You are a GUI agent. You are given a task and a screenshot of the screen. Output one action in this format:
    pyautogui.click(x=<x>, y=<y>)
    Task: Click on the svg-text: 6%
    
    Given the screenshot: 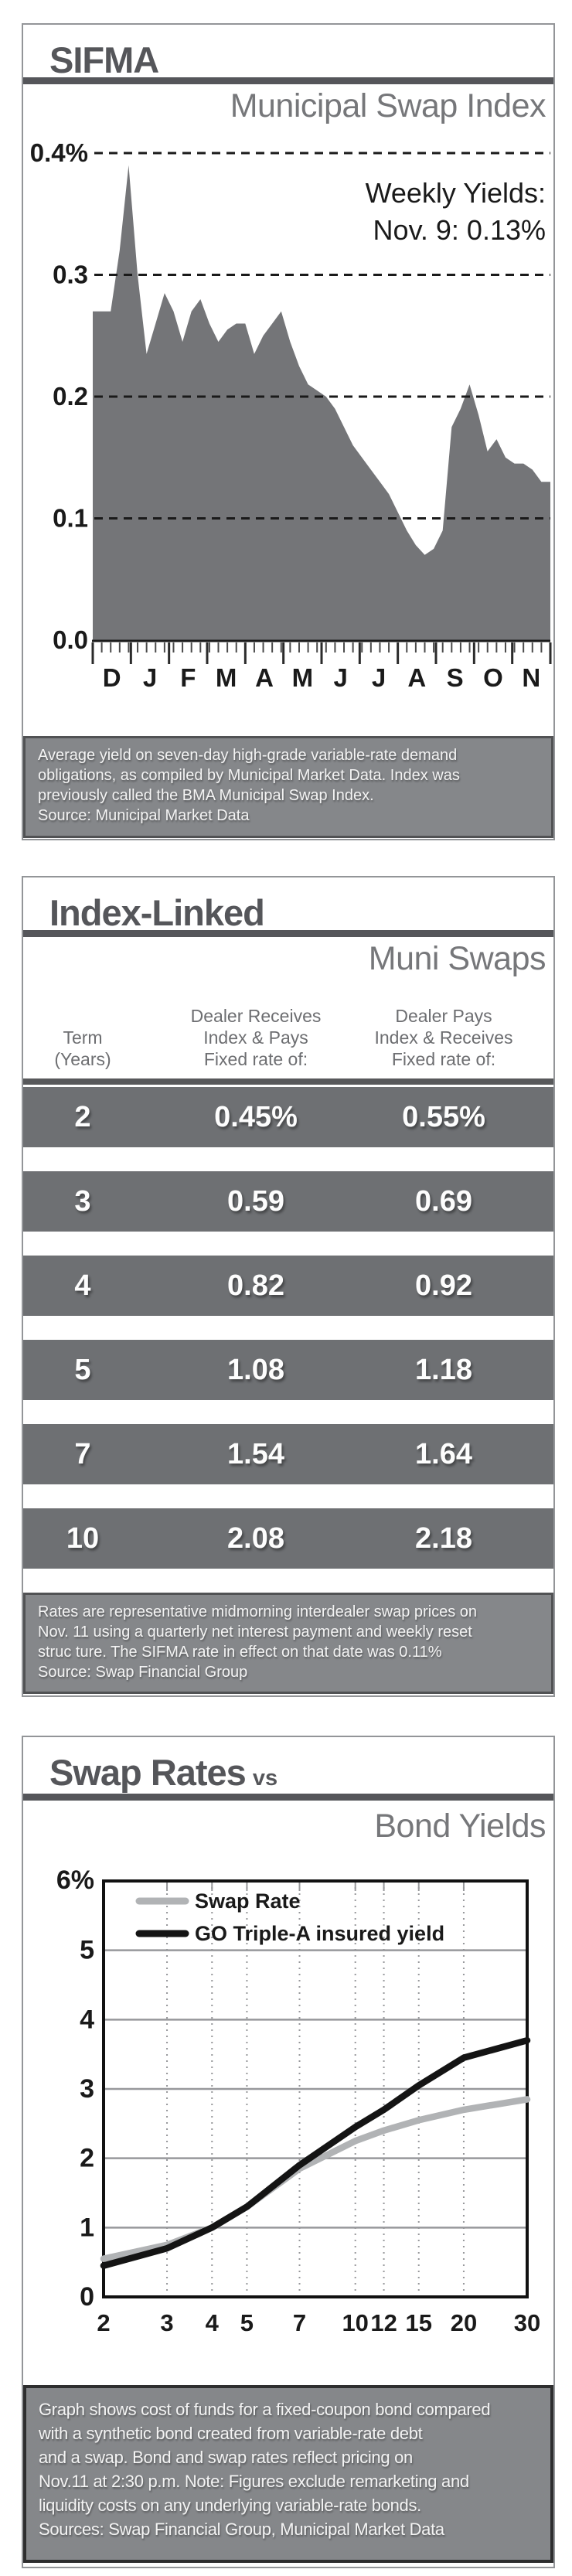 What is the action you would take?
    pyautogui.click(x=75, y=1881)
    